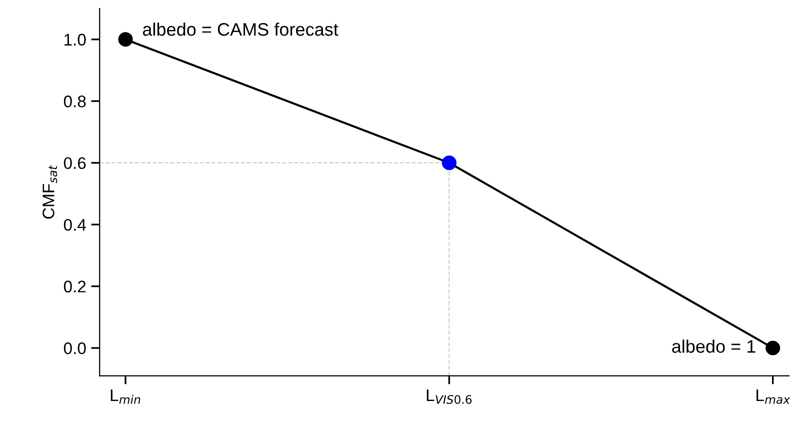  I want to click on x-tick-label: L$_{min}$, so click(125, 397).